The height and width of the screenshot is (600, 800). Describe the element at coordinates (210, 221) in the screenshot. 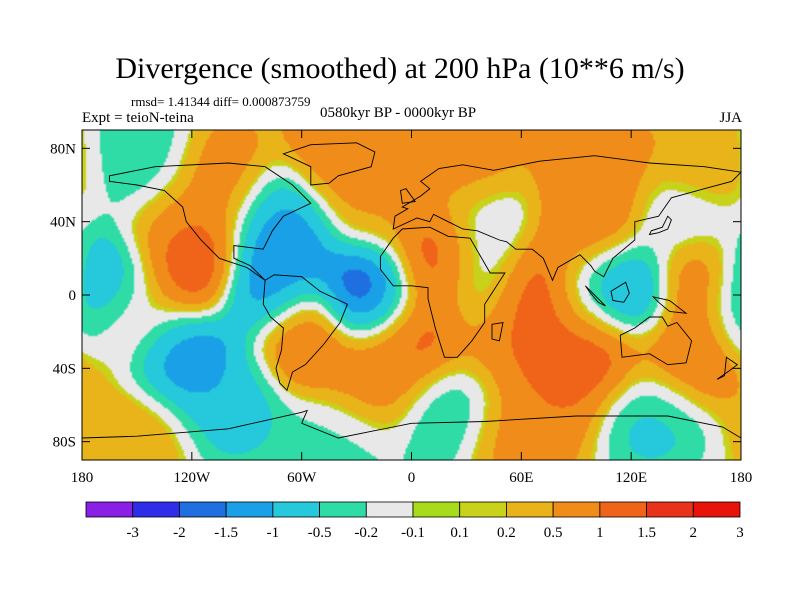

I see `coastline-north-america` at that location.